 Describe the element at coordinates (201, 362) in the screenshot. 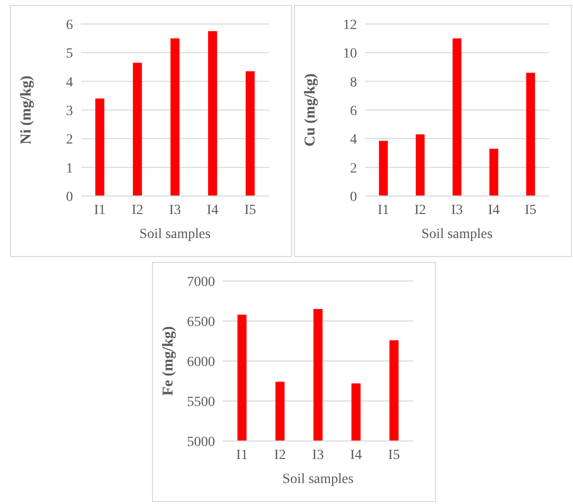

I see `y-tick-label: 6000` at that location.